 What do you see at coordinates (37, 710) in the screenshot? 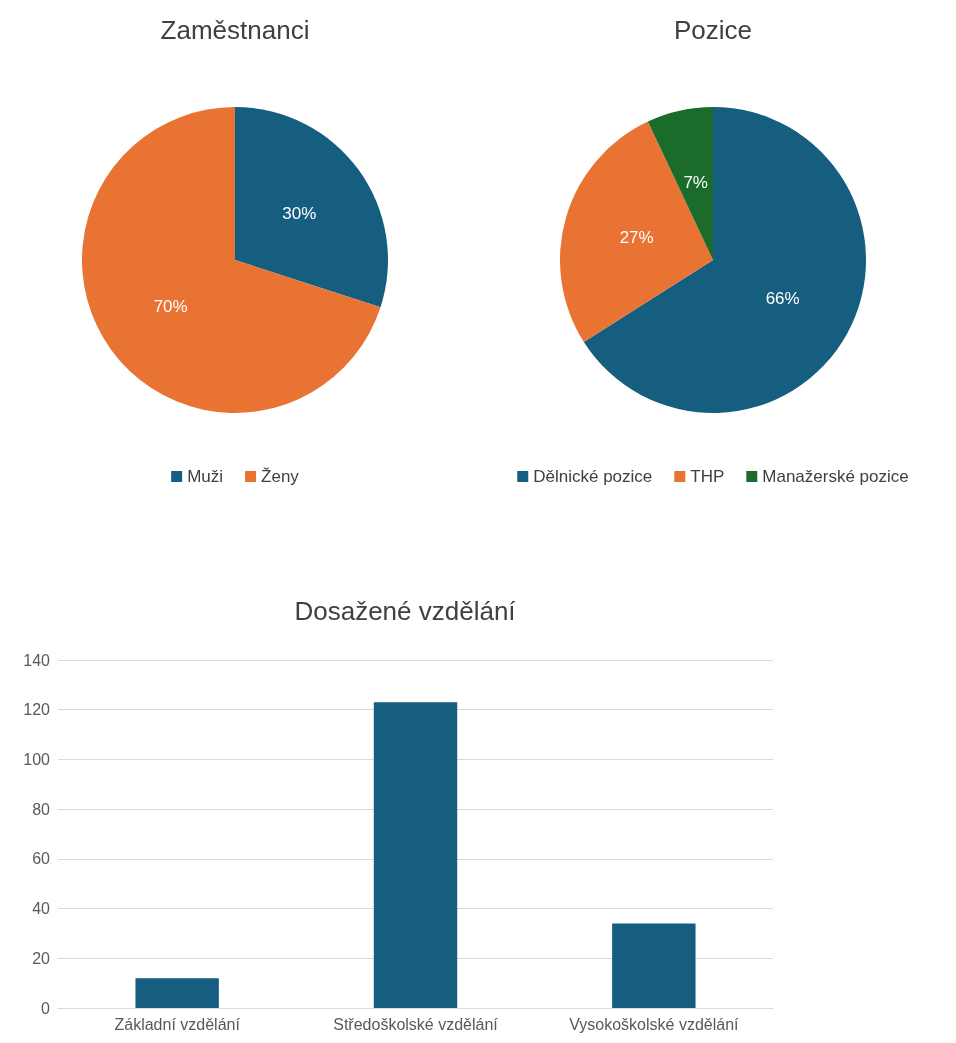
I see `y-tick-label: 120` at bounding box center [37, 710].